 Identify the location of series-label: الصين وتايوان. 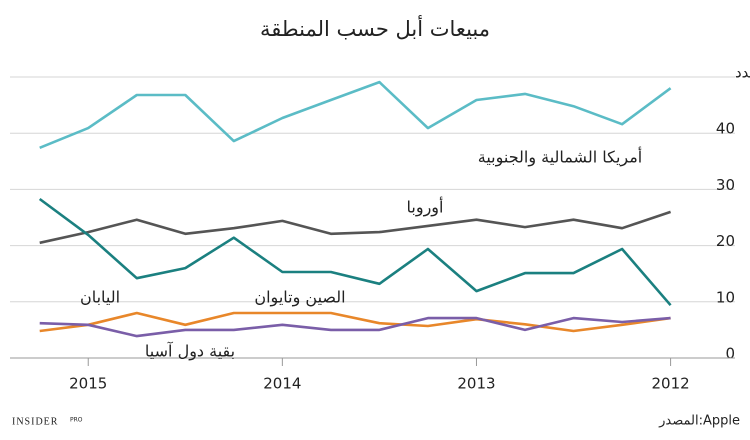
(299, 298).